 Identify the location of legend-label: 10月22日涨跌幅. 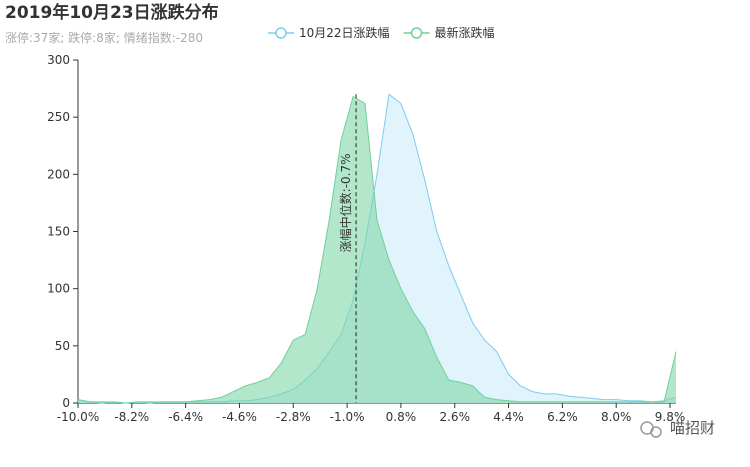
(344, 32).